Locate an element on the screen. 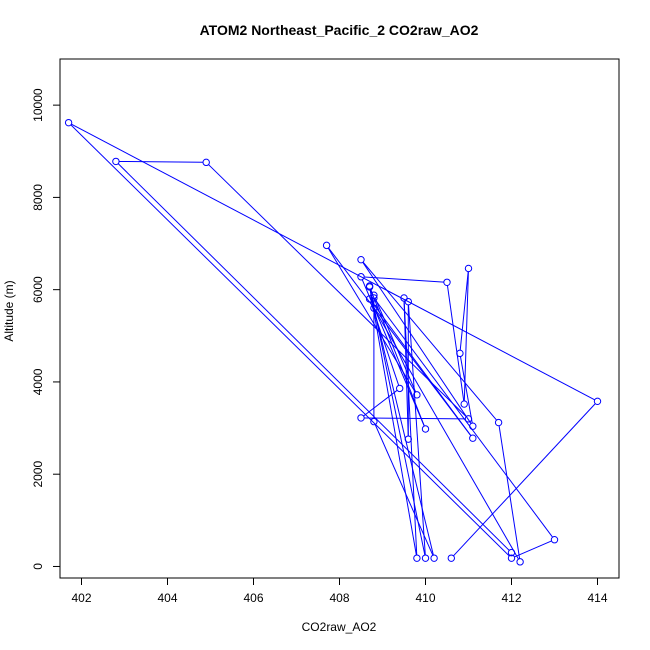 Image resolution: width=650 pixels, height=650 pixels. x-tick-label: 408 is located at coordinates (339, 598).